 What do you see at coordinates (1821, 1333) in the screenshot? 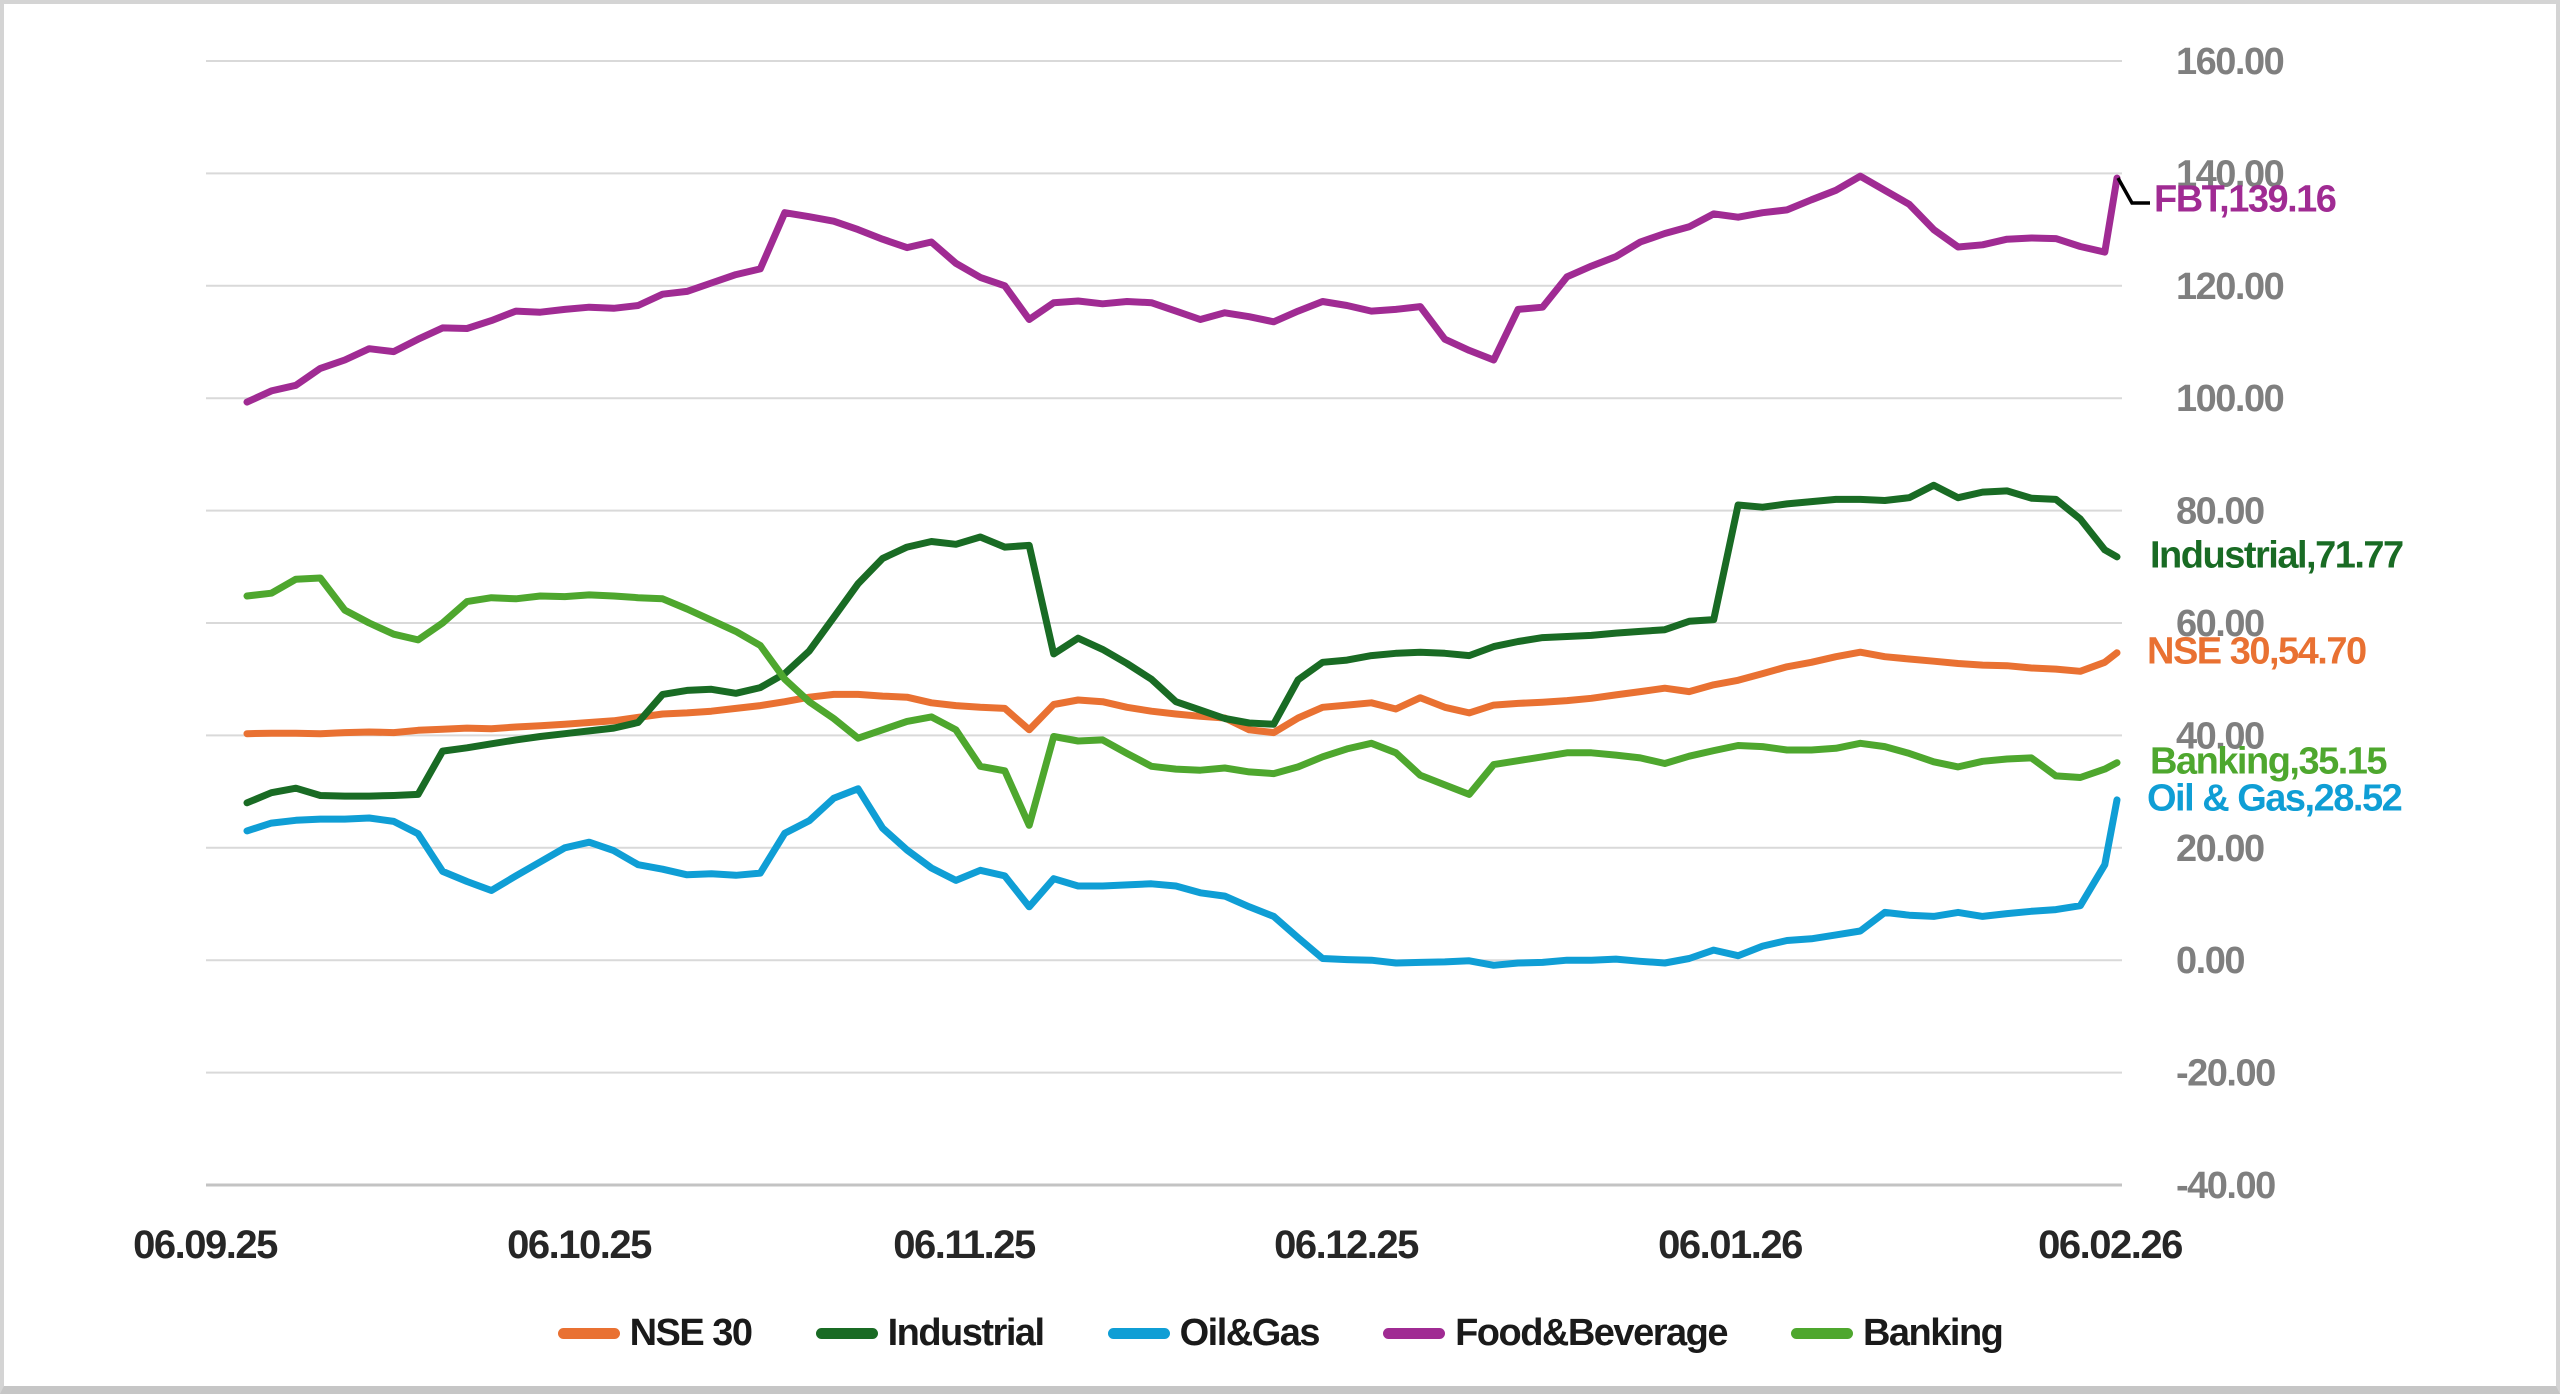
I see `legend-swatch-banking` at bounding box center [1821, 1333].